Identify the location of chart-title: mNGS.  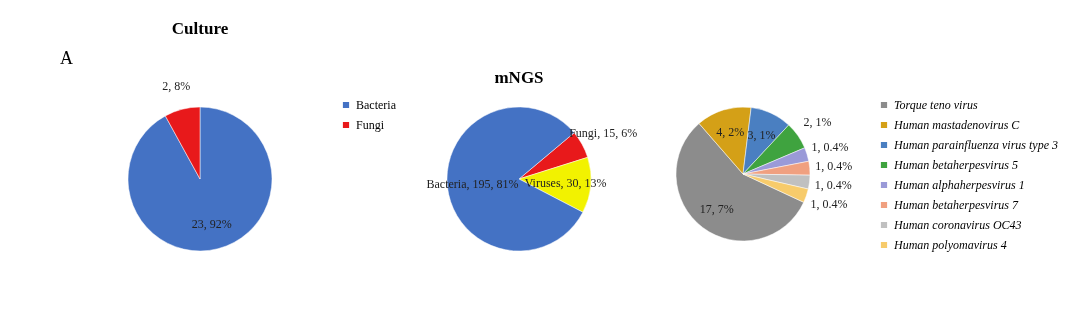
(519, 77).